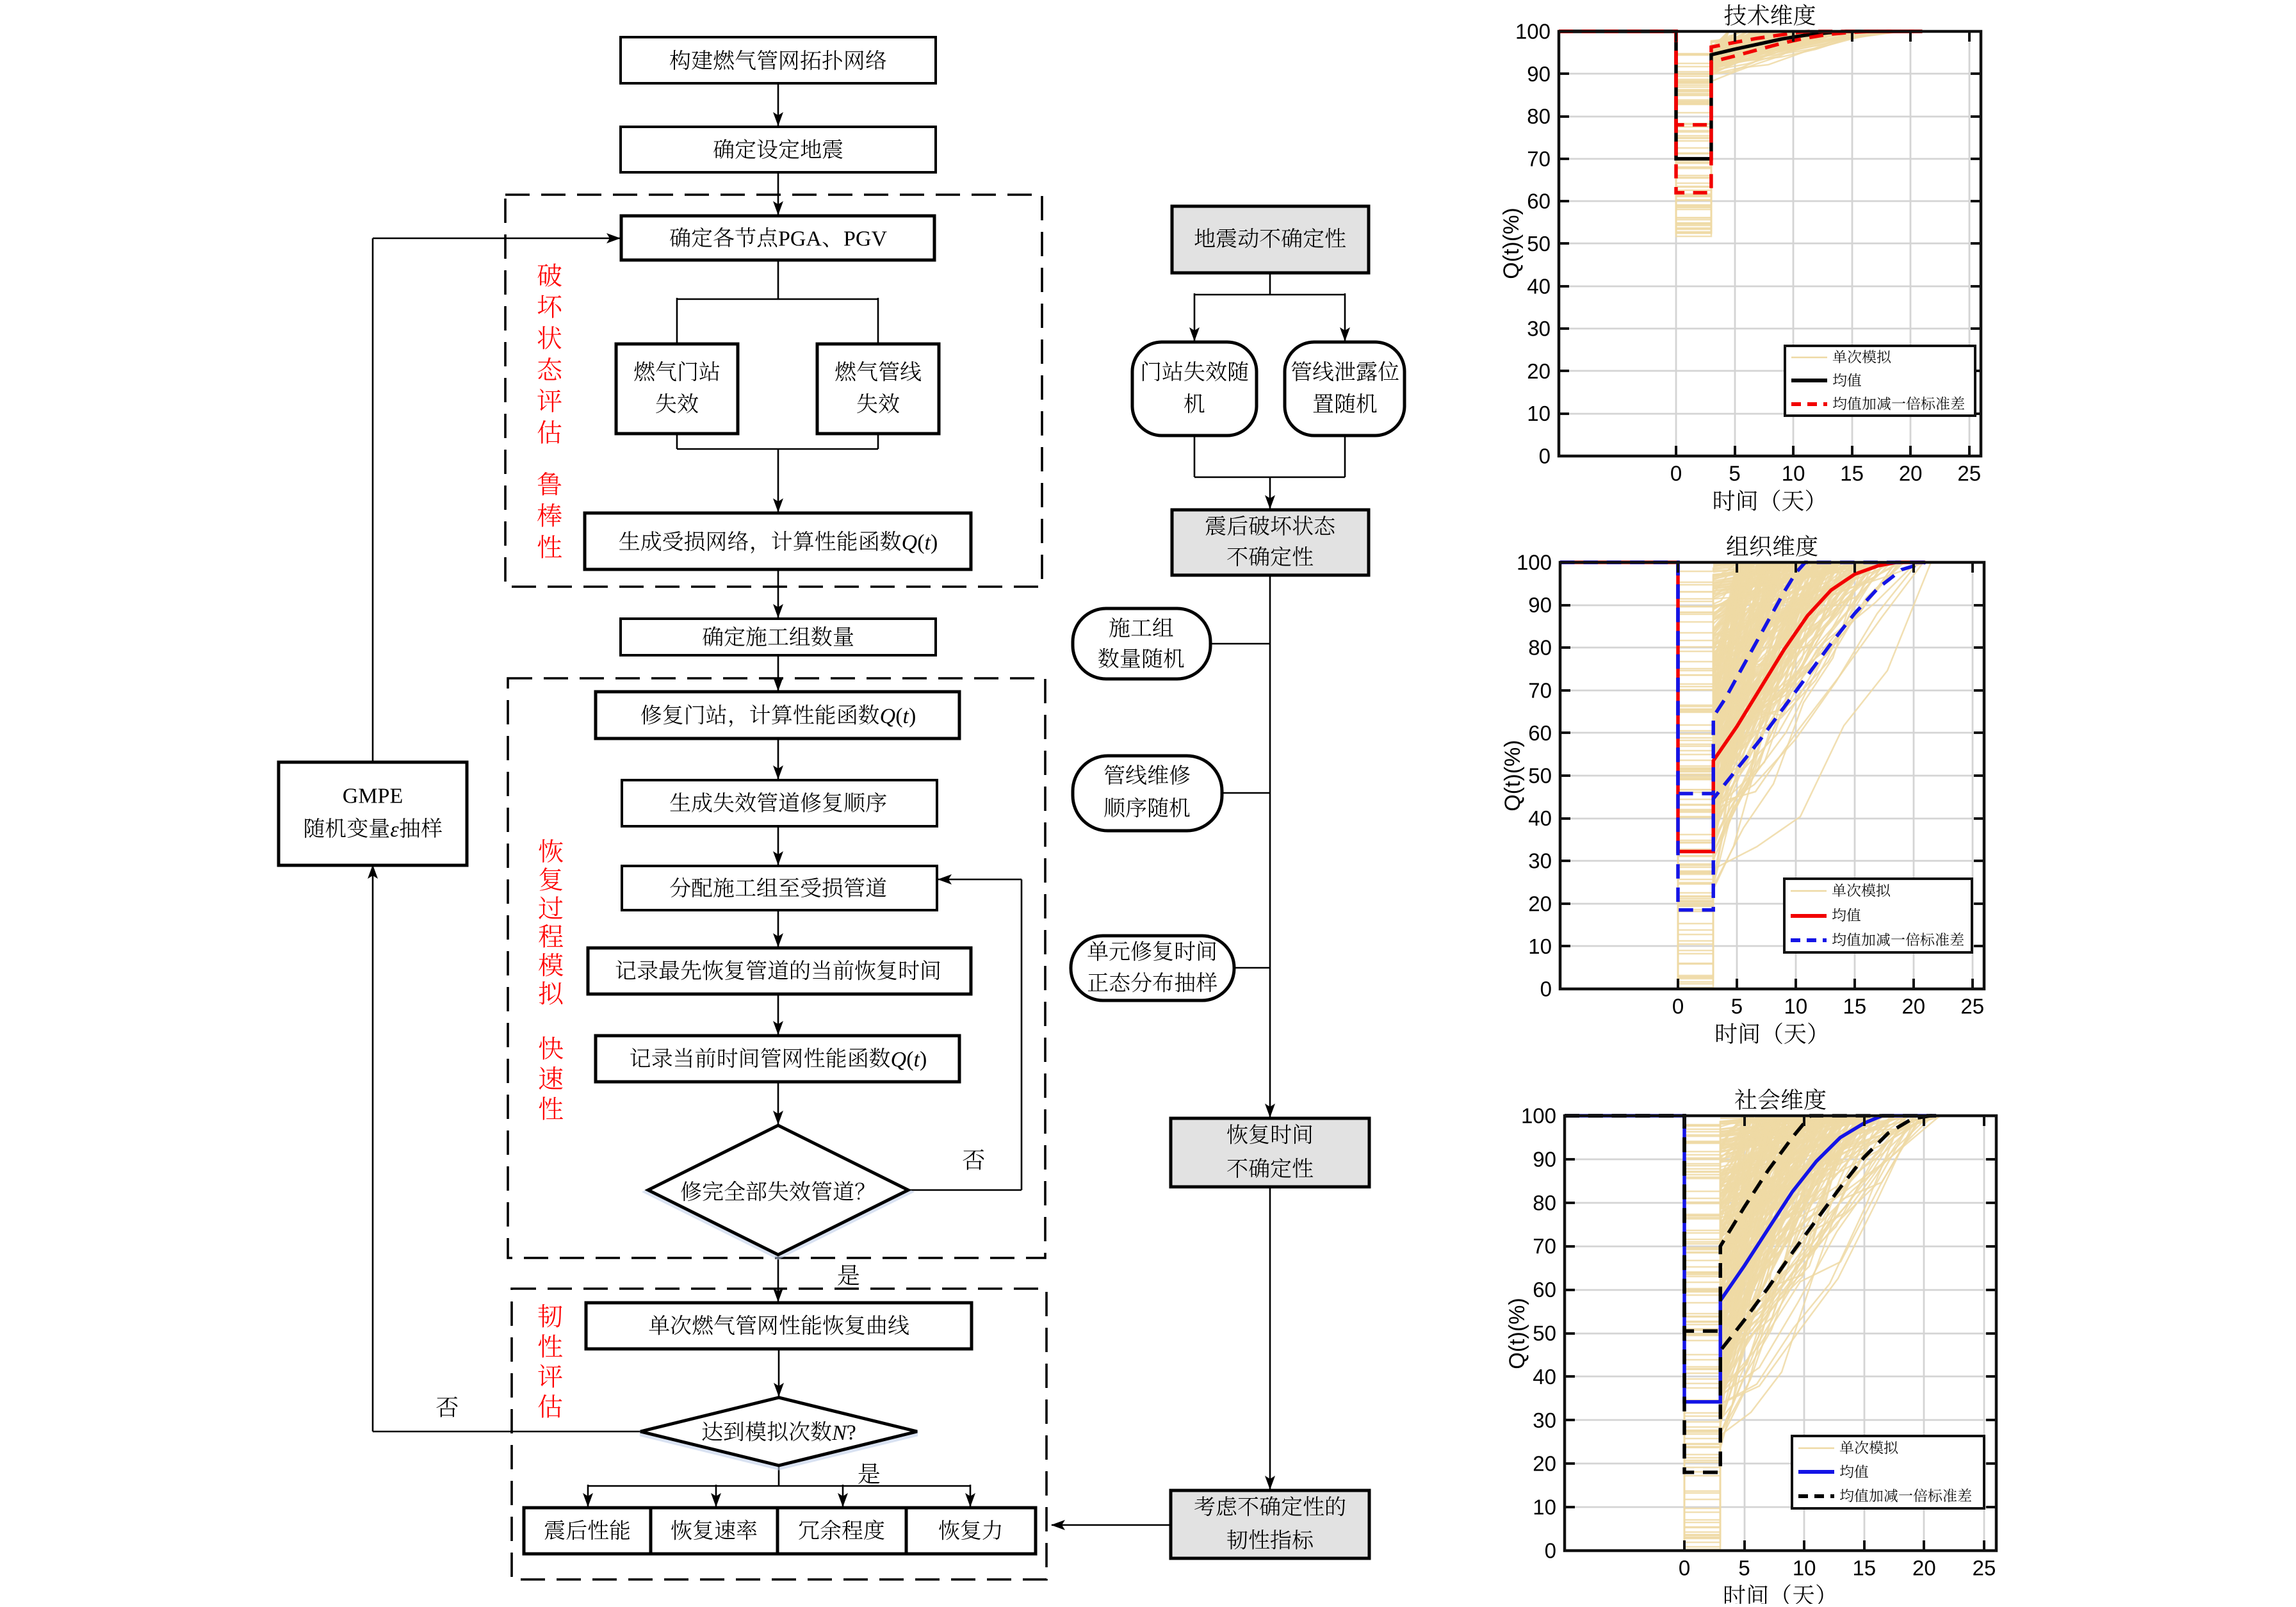  What do you see at coordinates (1345, 405) in the screenshot?
I see `svg-text: 置随机` at bounding box center [1345, 405].